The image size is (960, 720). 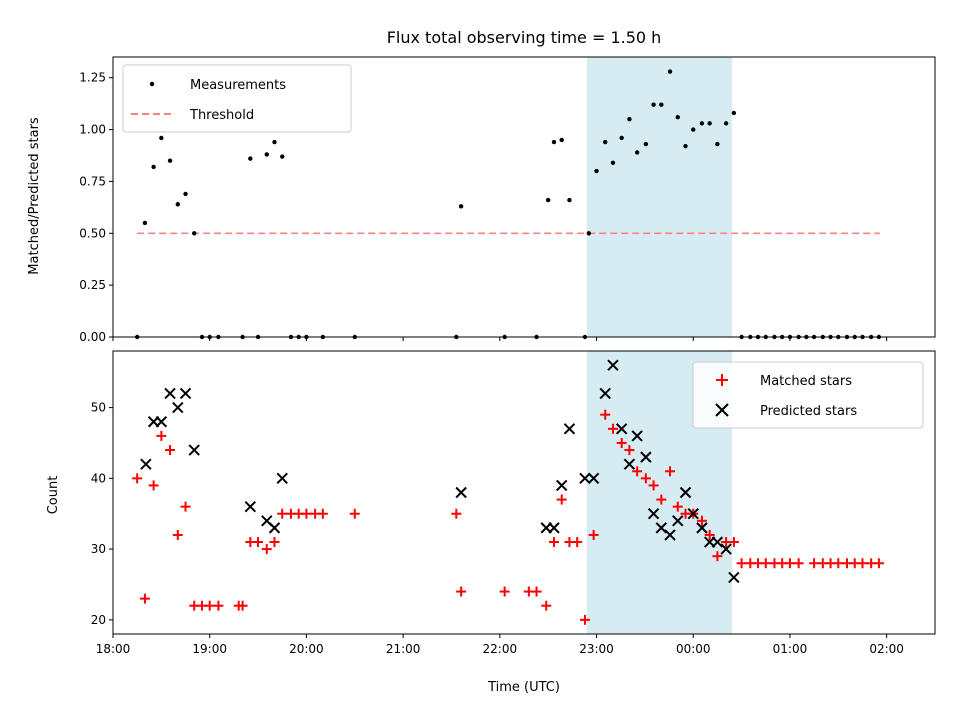 I want to click on bottom-x-tick-label: 22:00, so click(x=500, y=649).